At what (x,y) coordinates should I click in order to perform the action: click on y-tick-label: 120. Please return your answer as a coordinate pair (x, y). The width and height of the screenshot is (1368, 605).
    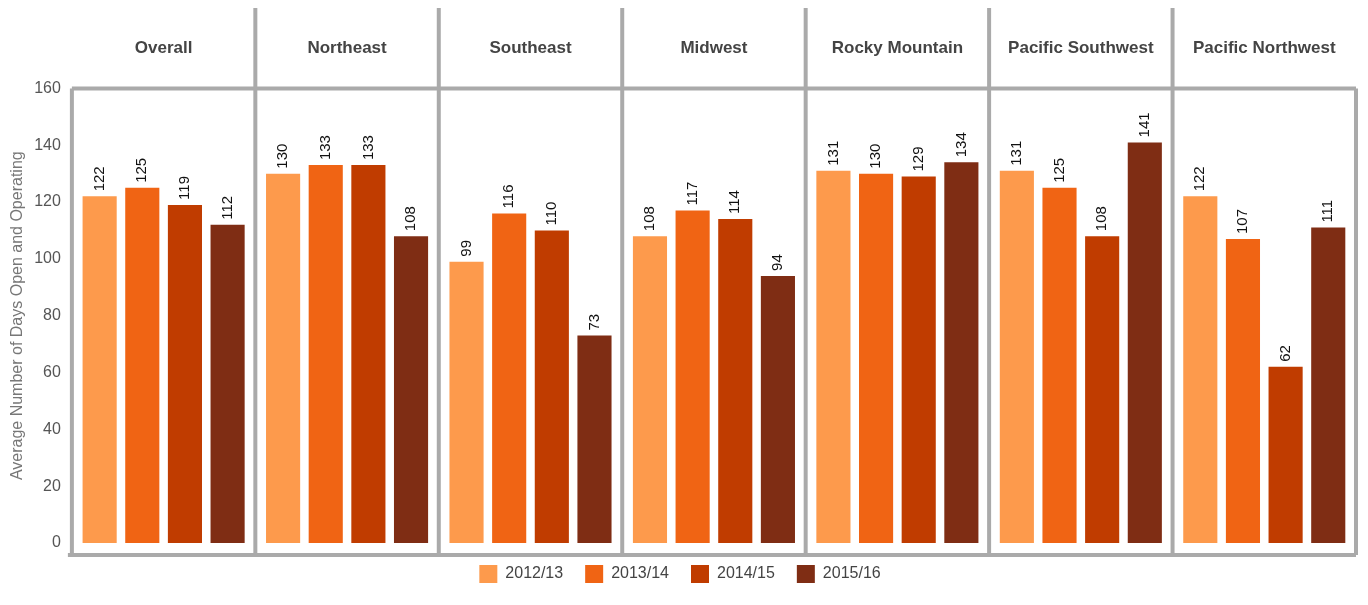
    Looking at the image, I should click on (47, 201).